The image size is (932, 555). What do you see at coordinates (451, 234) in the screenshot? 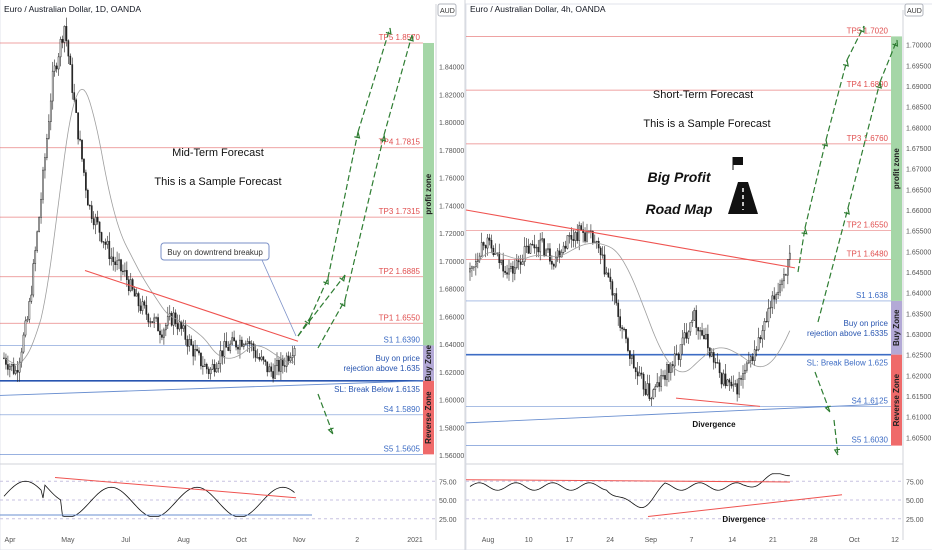
I see `y-tick-label: 1.72000` at bounding box center [451, 234].